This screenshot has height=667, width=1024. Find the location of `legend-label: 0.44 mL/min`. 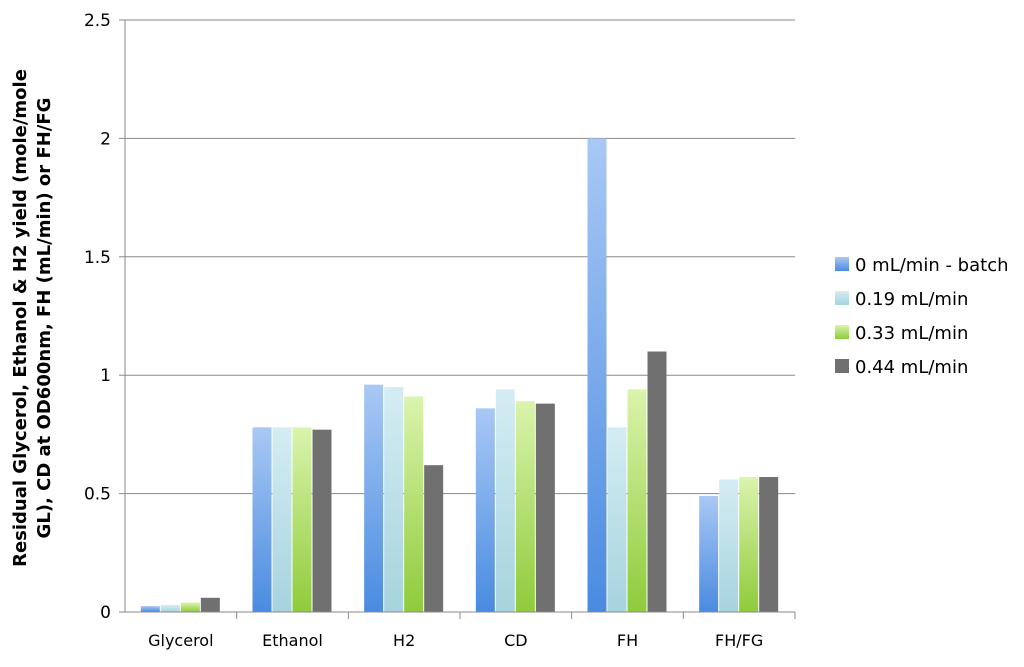

legend-label: 0.44 mL/min is located at coordinates (911, 367).